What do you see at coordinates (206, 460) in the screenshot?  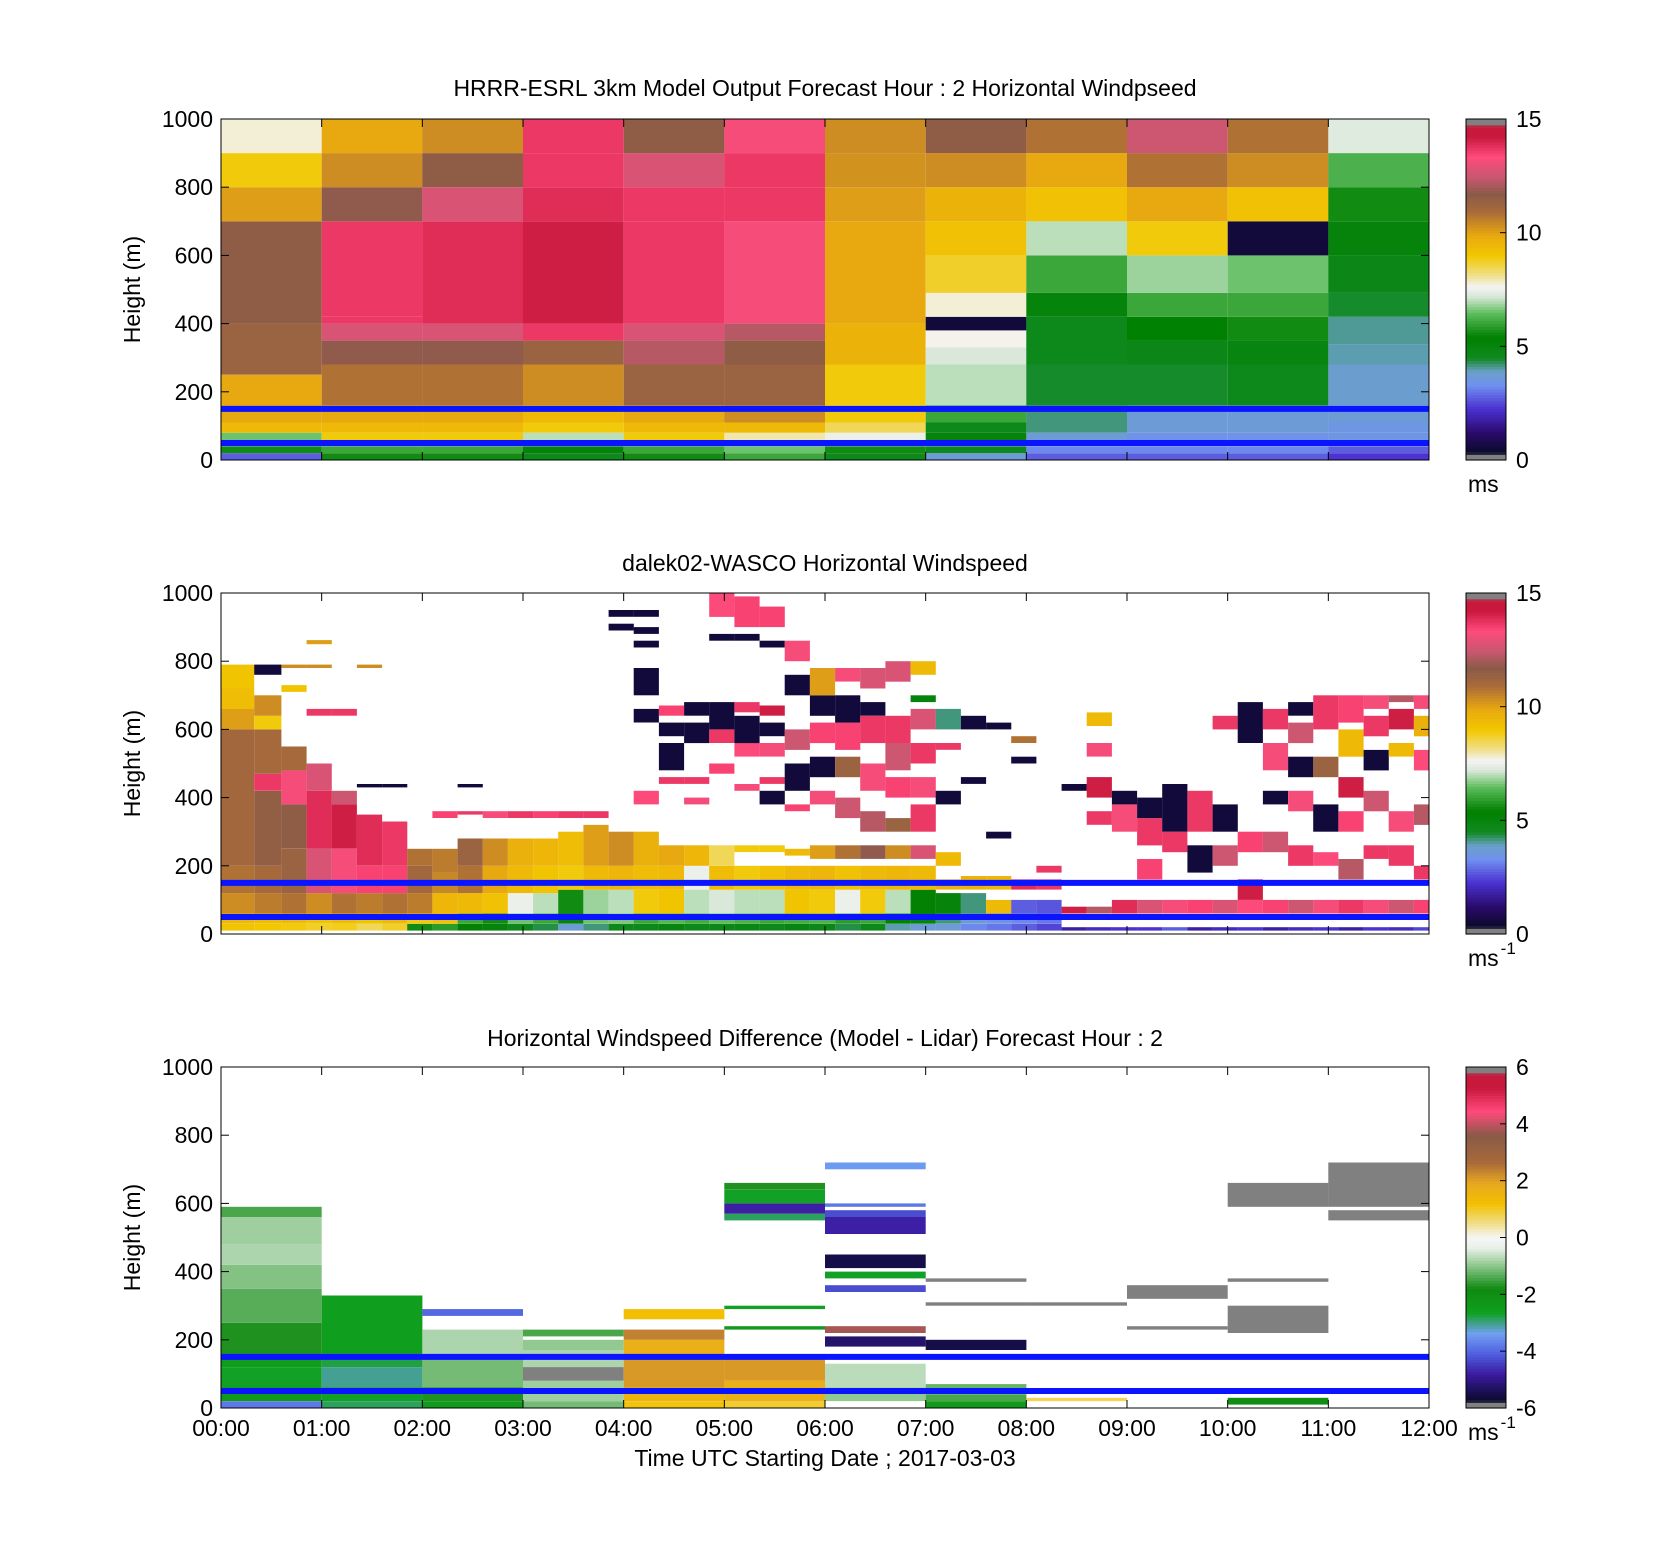 I see `y-tick-label: 0` at bounding box center [206, 460].